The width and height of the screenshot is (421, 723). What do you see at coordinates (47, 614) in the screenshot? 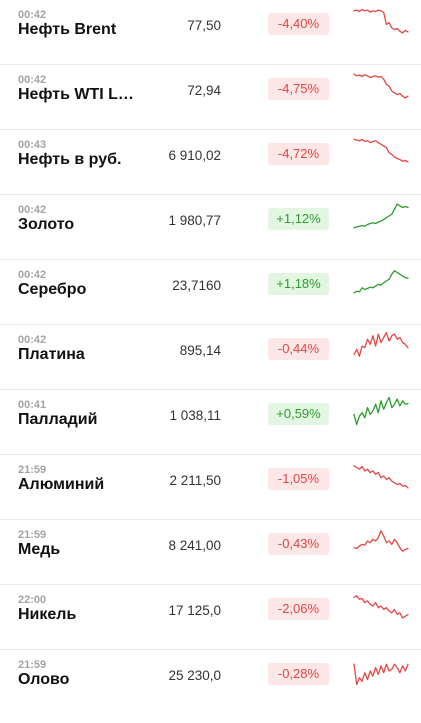
I see `quote-name: Никель` at bounding box center [47, 614].